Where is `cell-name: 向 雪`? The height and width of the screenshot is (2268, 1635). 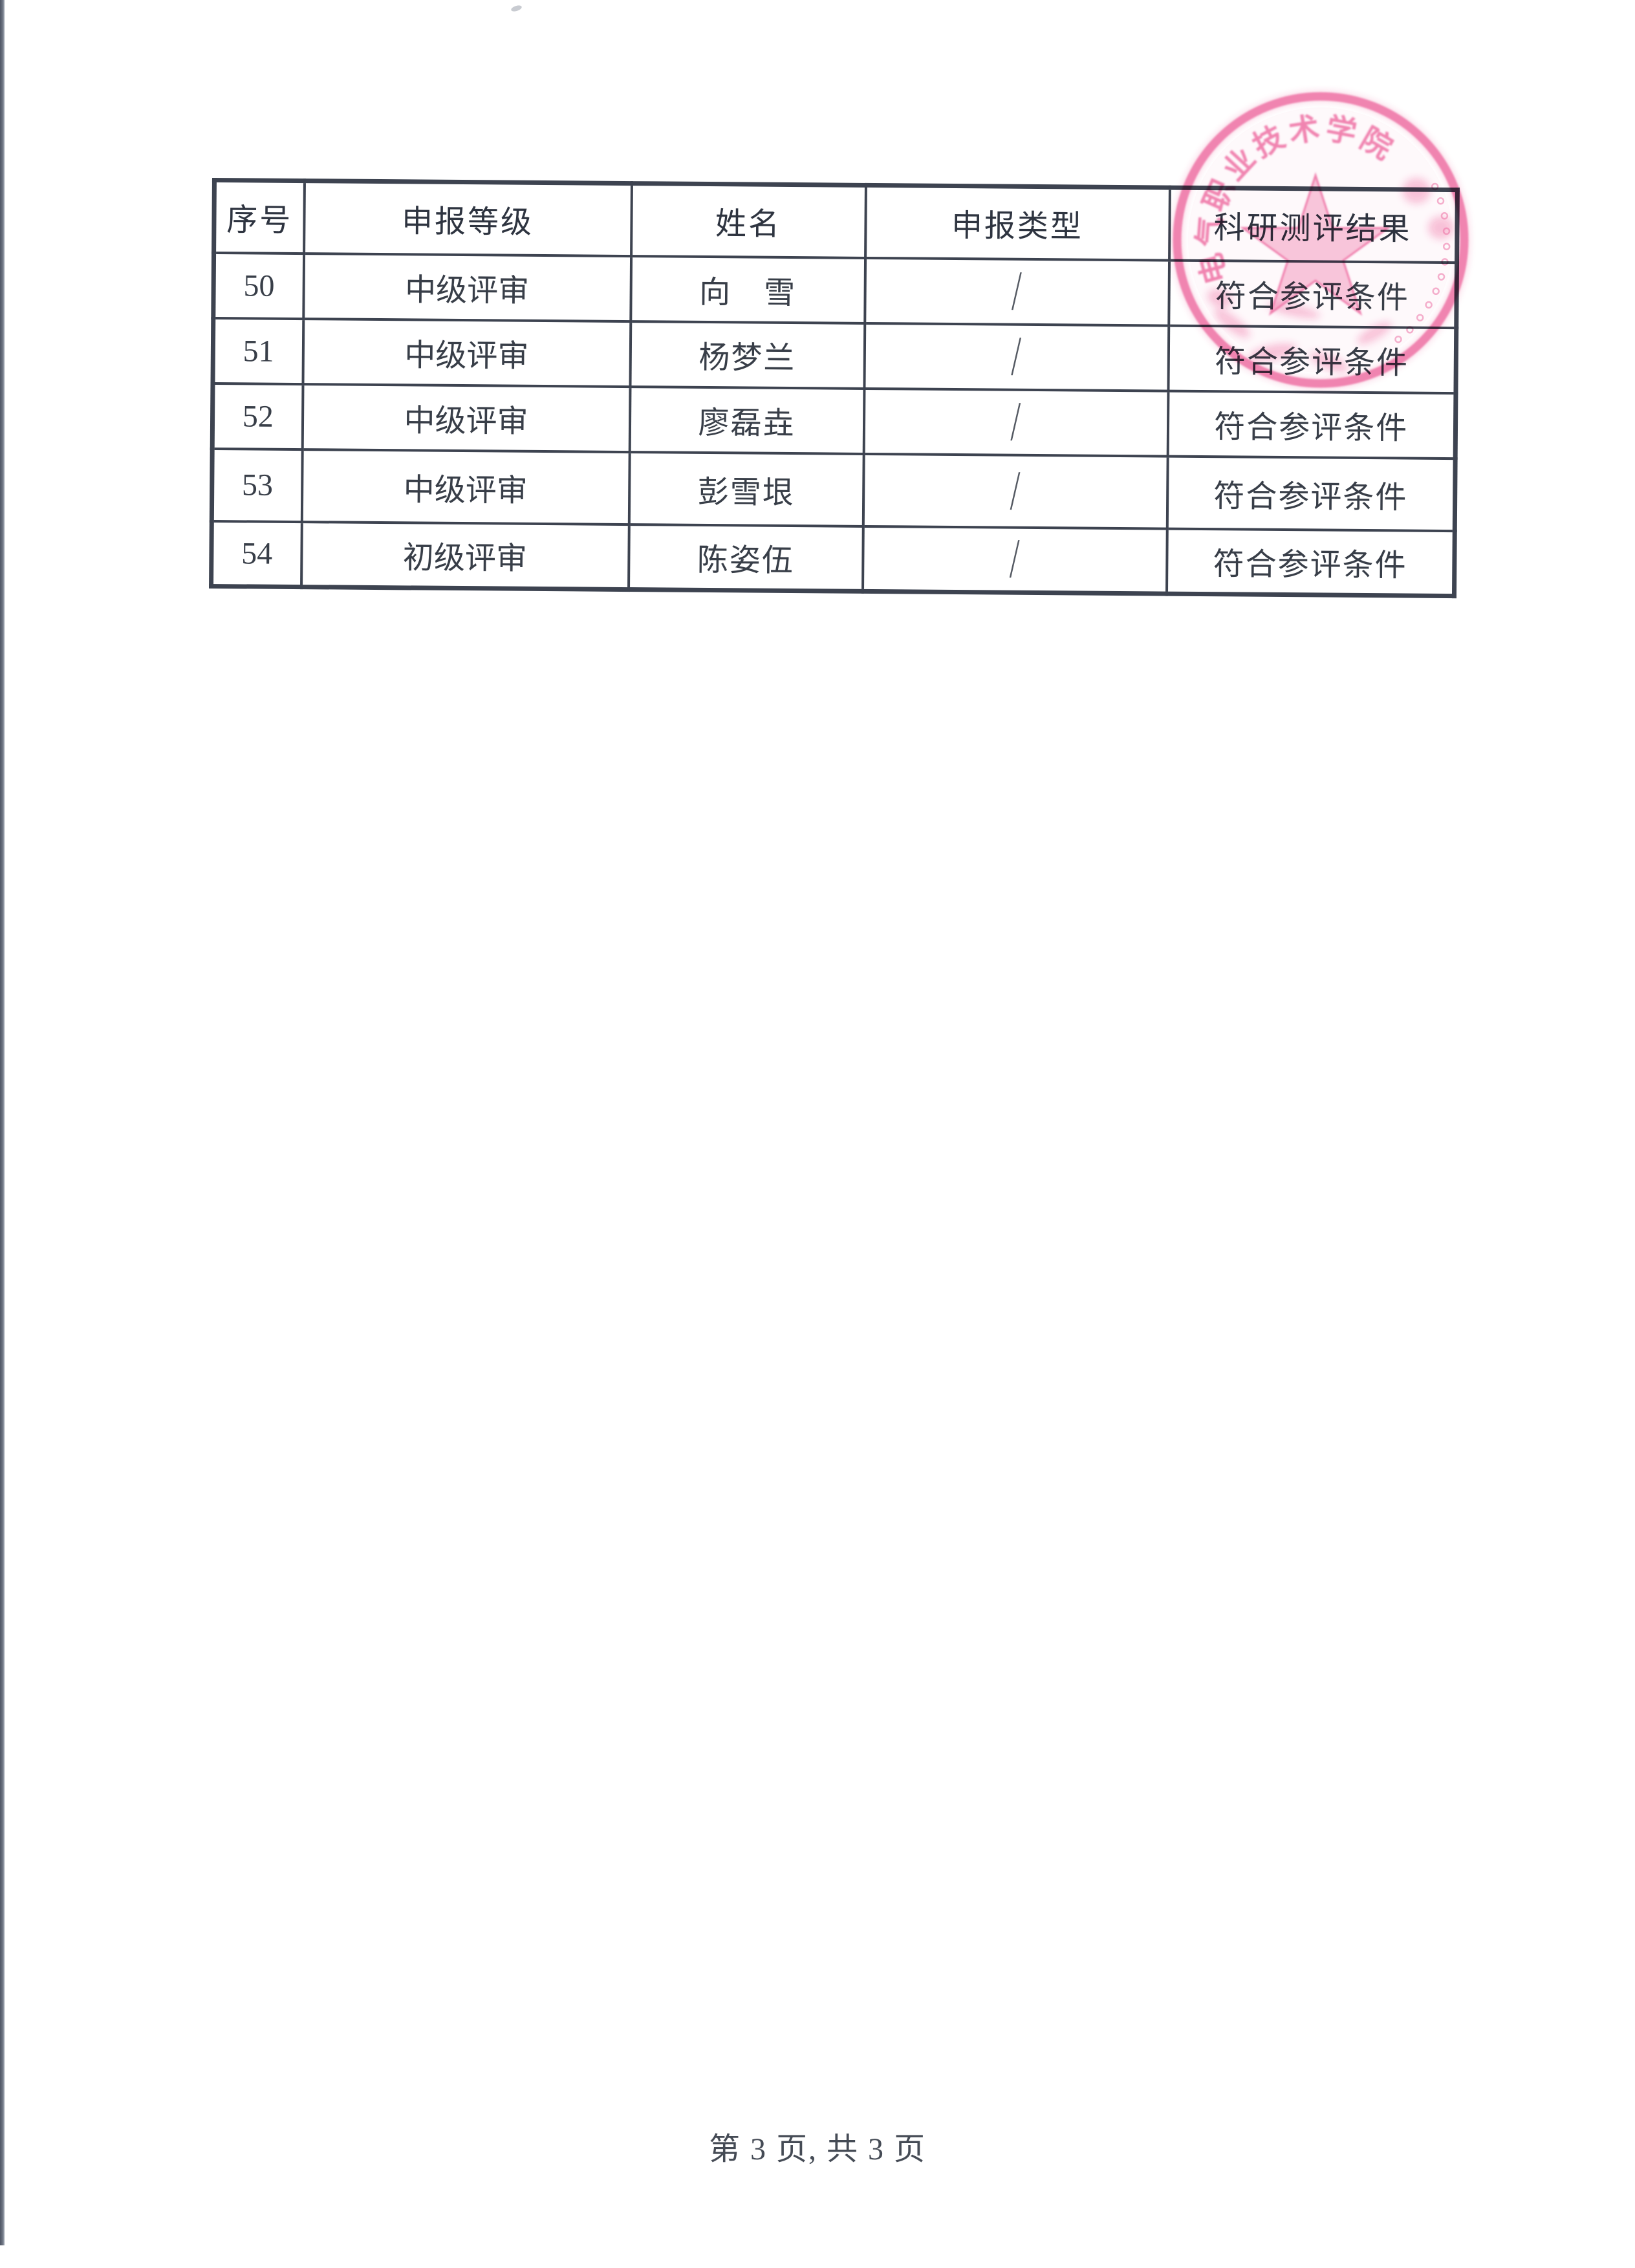
cell-name: 向 雪 is located at coordinates (747, 289).